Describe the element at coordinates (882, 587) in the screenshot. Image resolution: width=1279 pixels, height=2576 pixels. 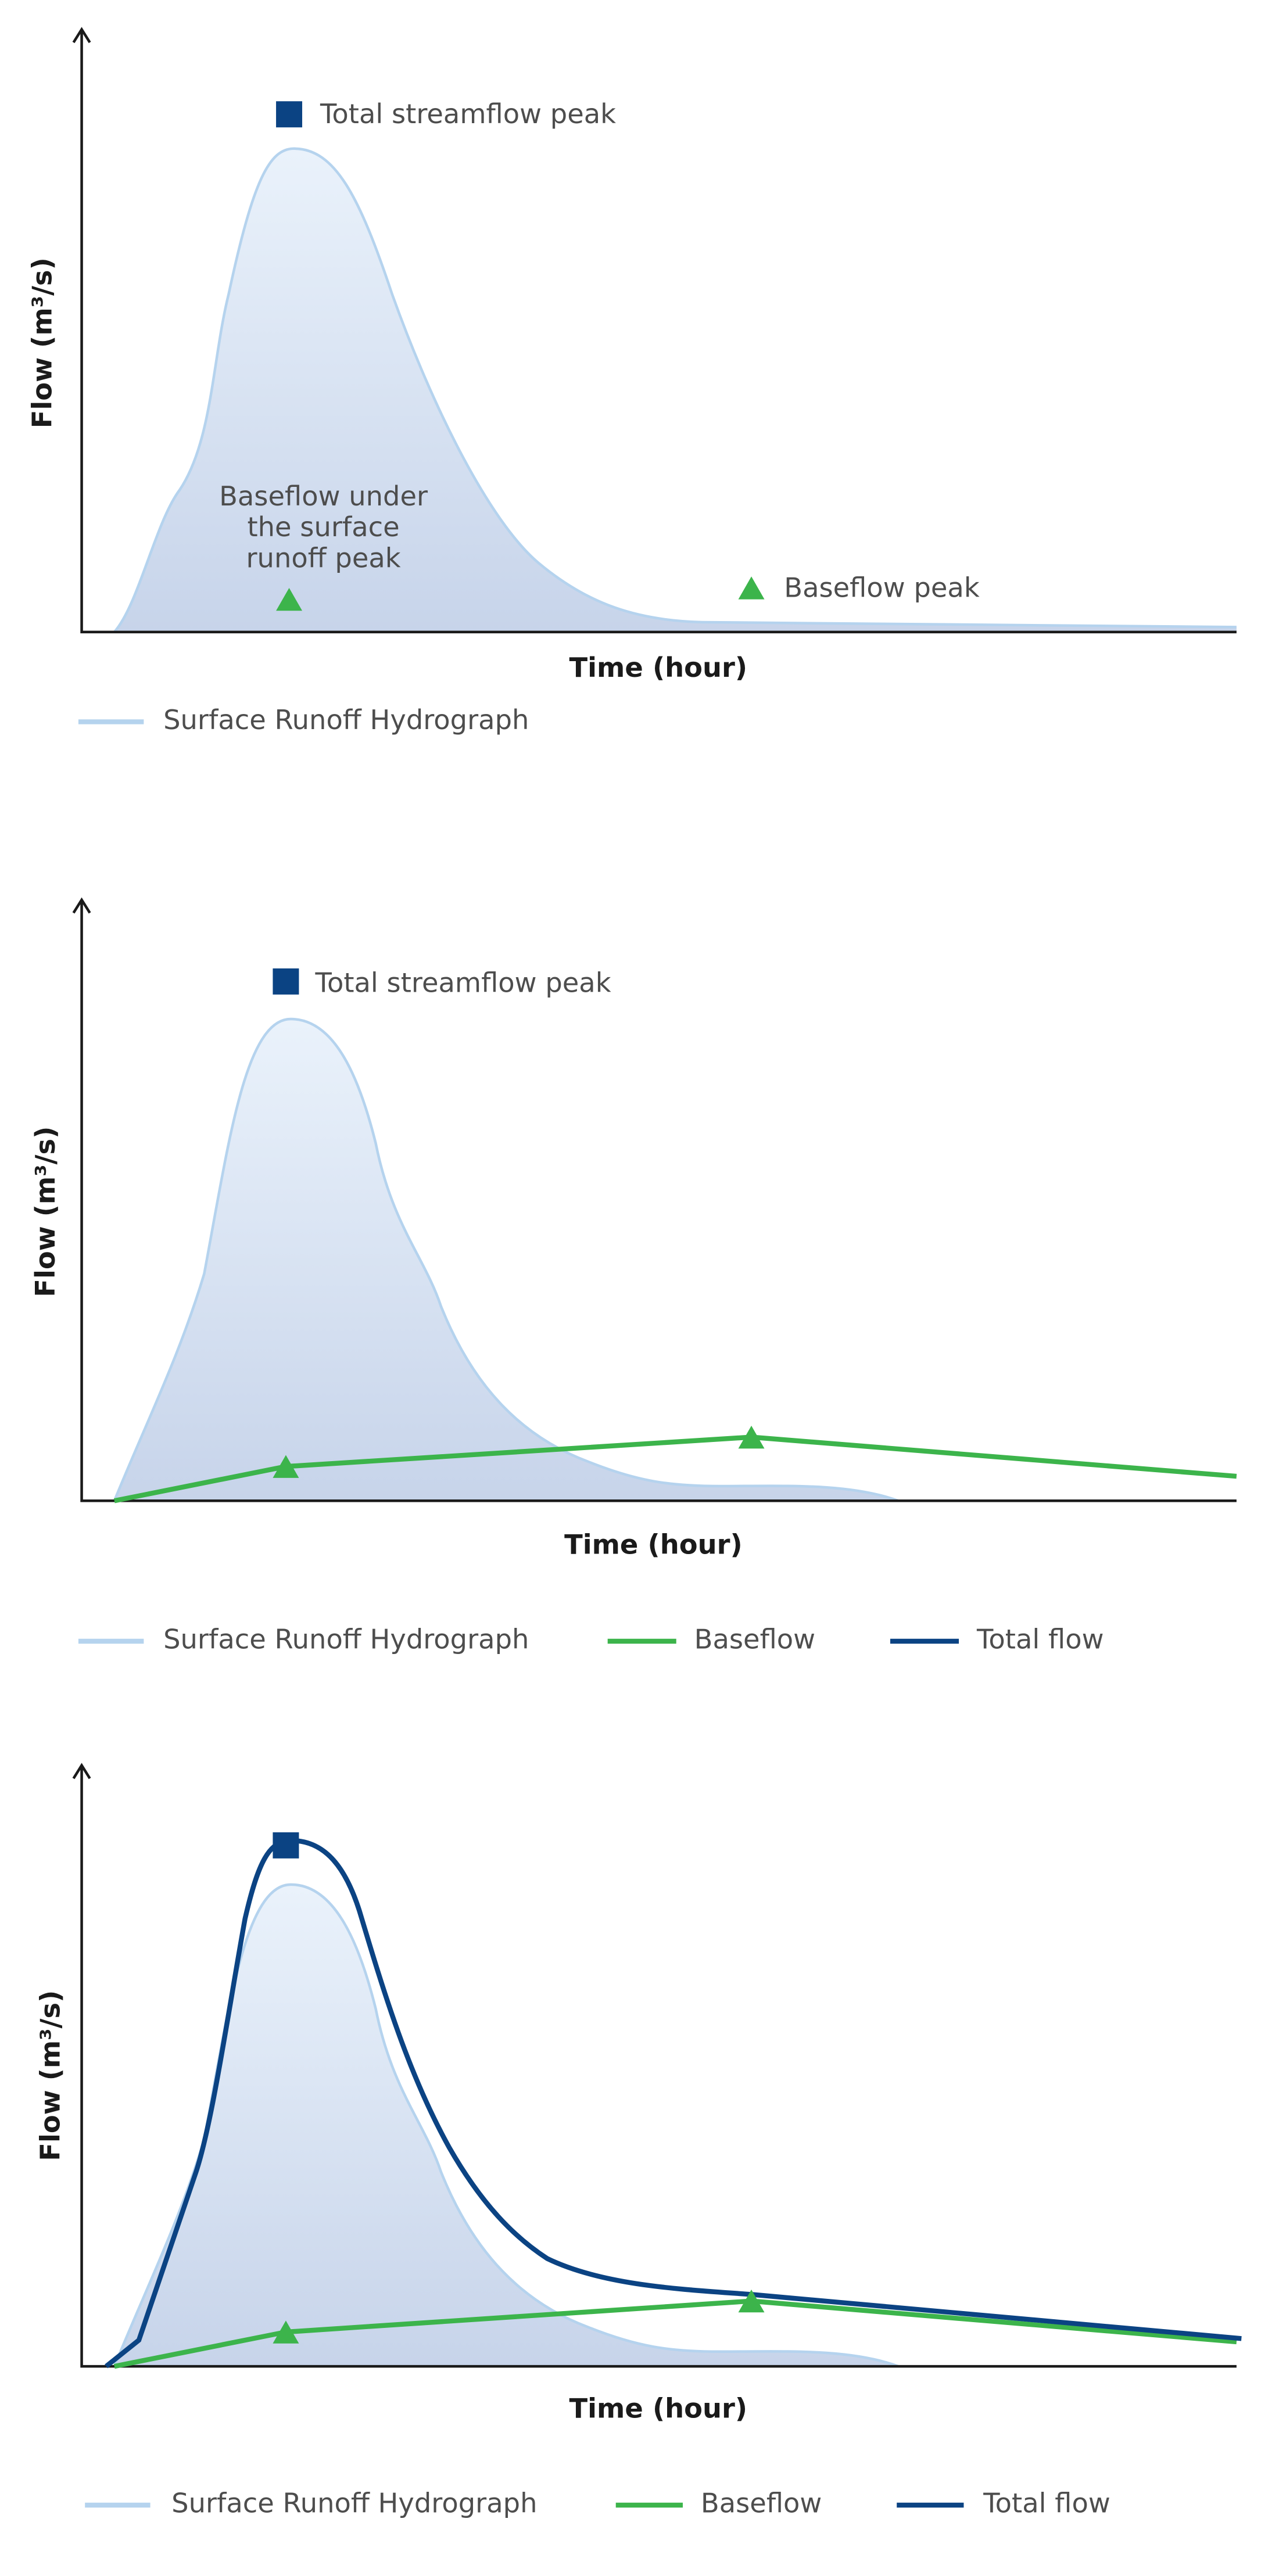
I see `annotation: Baseflow peak` at that location.